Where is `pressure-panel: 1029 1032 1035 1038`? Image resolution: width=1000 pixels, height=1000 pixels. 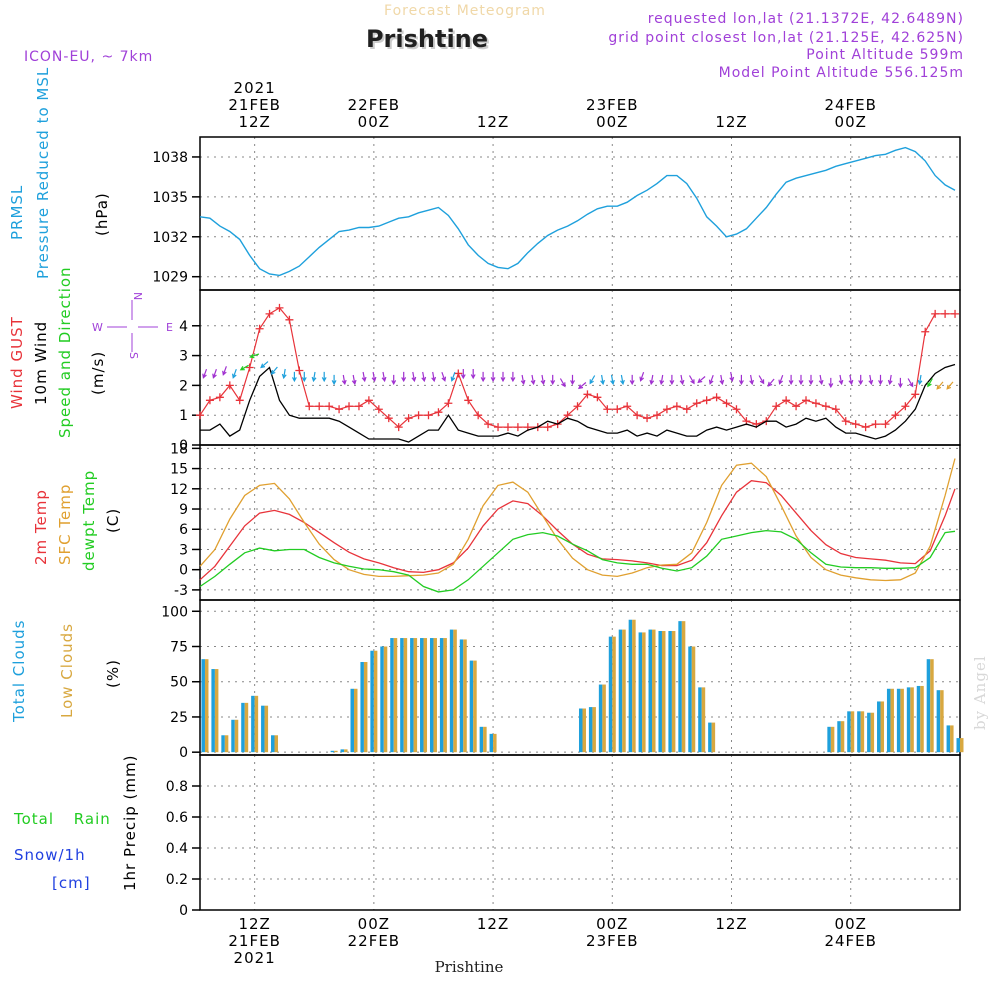
pressure-panel: 1029 1032 1035 1038 is located at coordinates (556, 213).